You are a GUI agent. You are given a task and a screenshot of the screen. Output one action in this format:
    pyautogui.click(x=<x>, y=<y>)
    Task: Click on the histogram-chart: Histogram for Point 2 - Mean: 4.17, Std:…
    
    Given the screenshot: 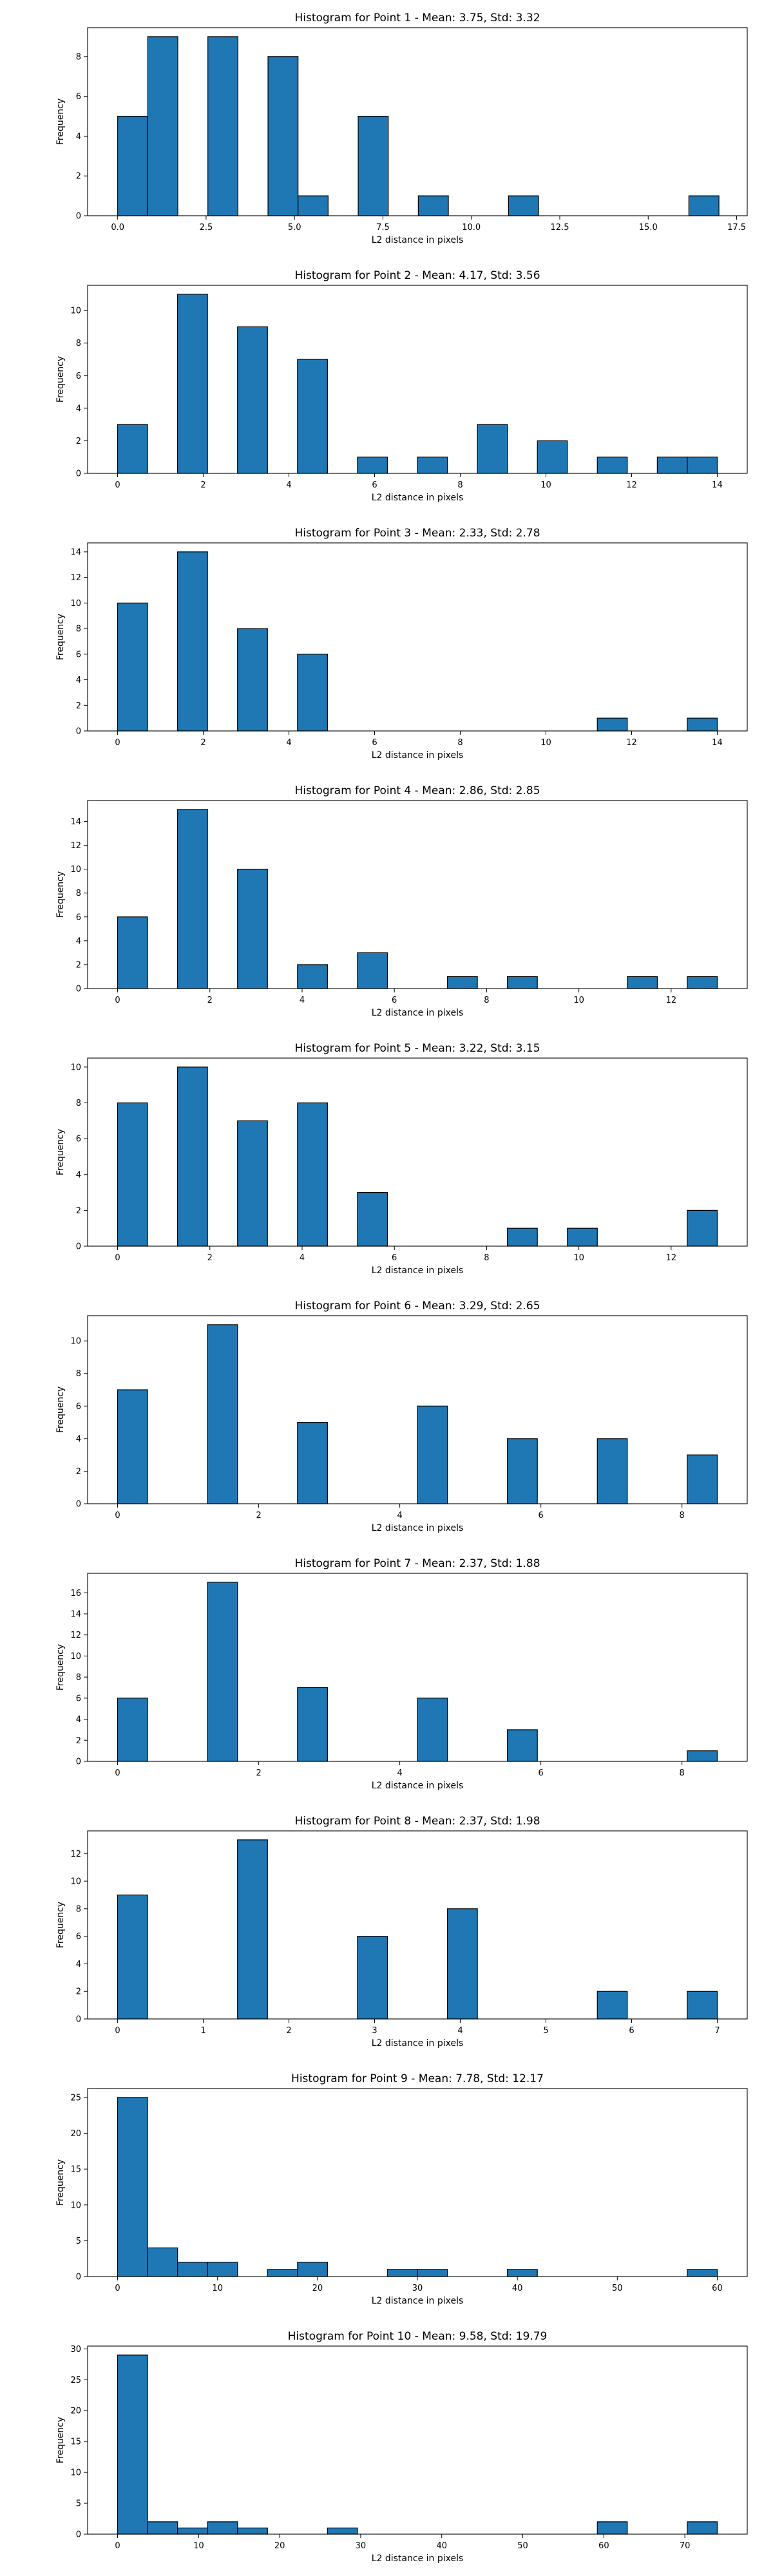 What is the action you would take?
    pyautogui.click(x=401, y=386)
    